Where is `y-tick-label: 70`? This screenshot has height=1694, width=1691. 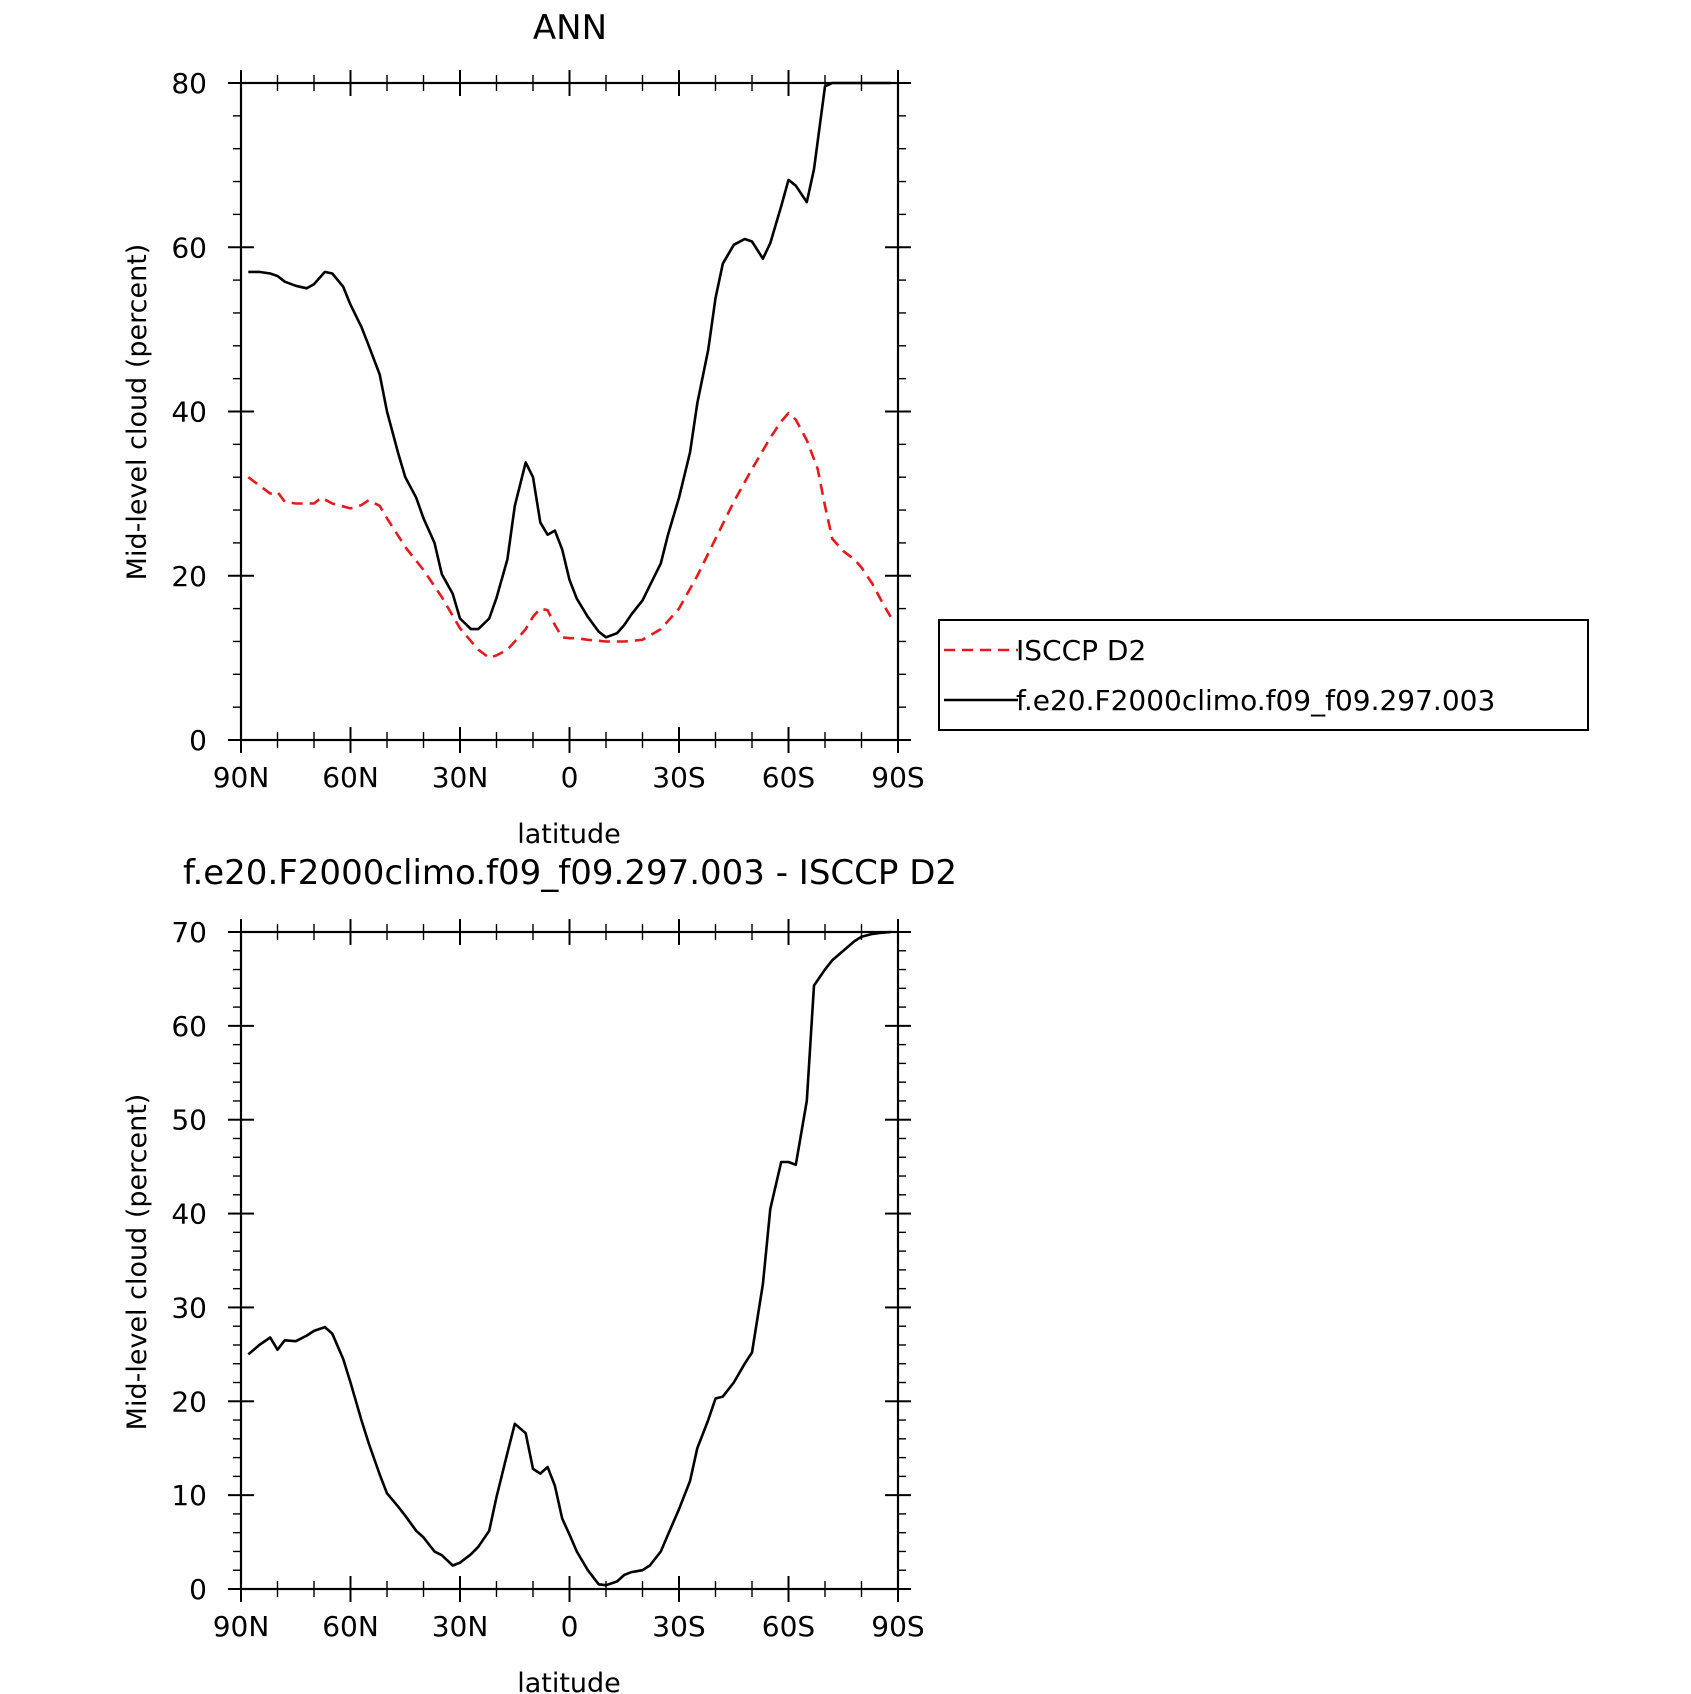 y-tick-label: 70 is located at coordinates (189, 932).